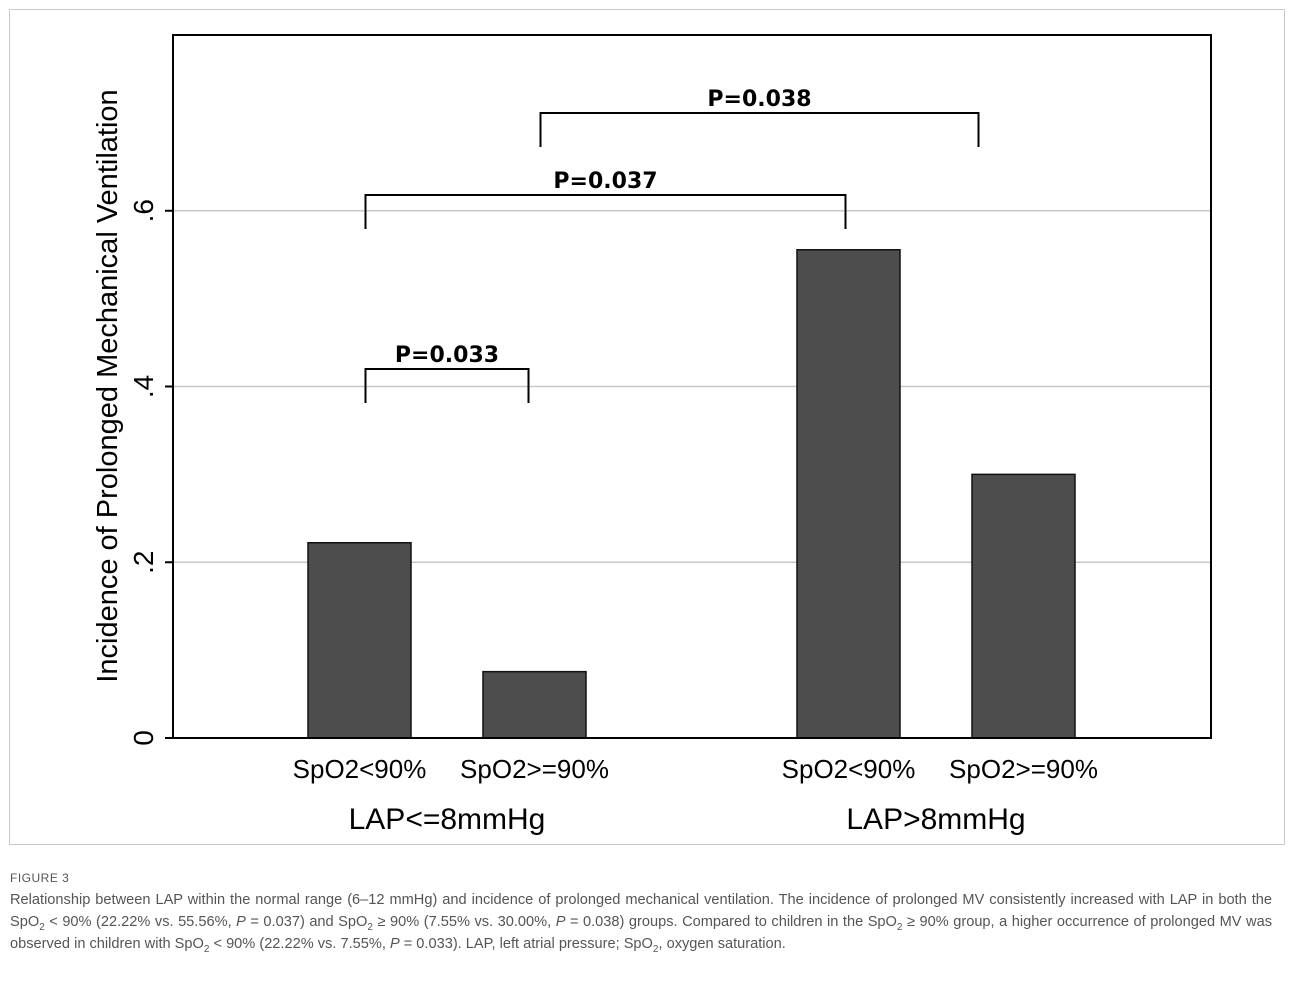 Image resolution: width=1292 pixels, height=992 pixels. What do you see at coordinates (143, 386) in the screenshot?
I see `y-tick-label: .4` at bounding box center [143, 386].